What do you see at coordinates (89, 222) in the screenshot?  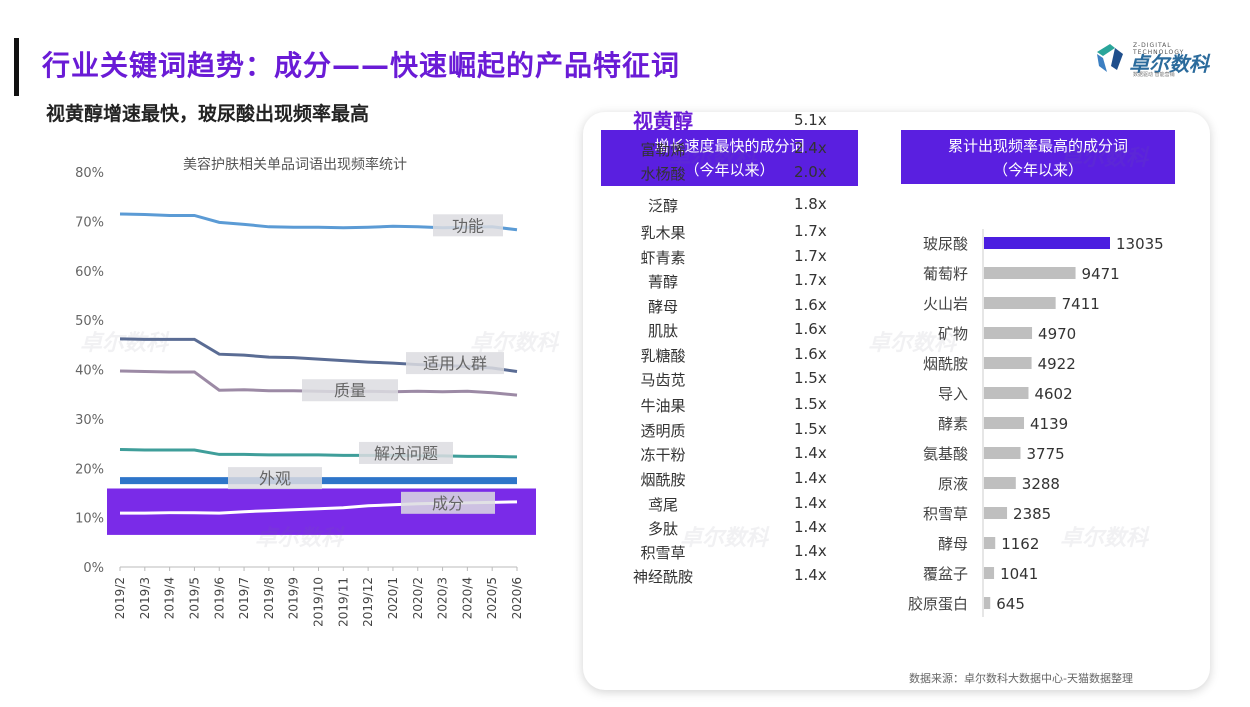 I see `y-tick-label: 70%` at bounding box center [89, 222].